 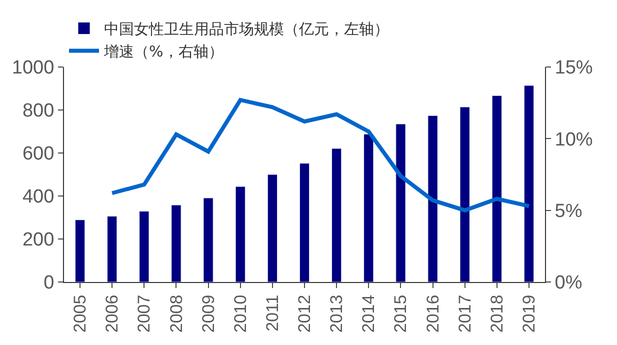 What do you see at coordinates (336, 313) in the screenshot?
I see `x-tick-label: 2013` at bounding box center [336, 313].